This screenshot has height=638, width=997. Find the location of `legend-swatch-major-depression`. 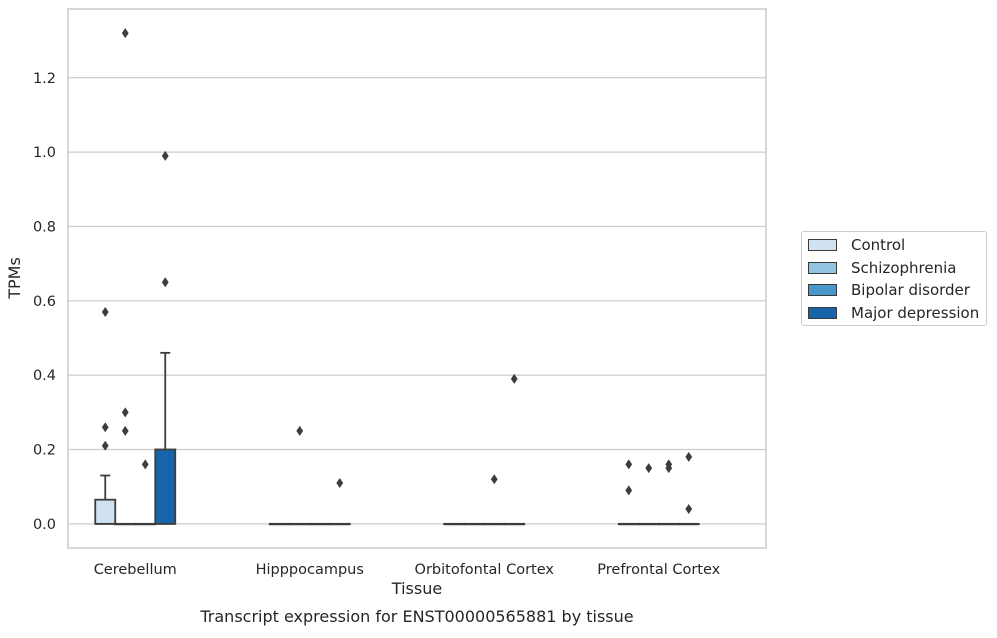

legend-swatch-major-depression is located at coordinates (822, 313).